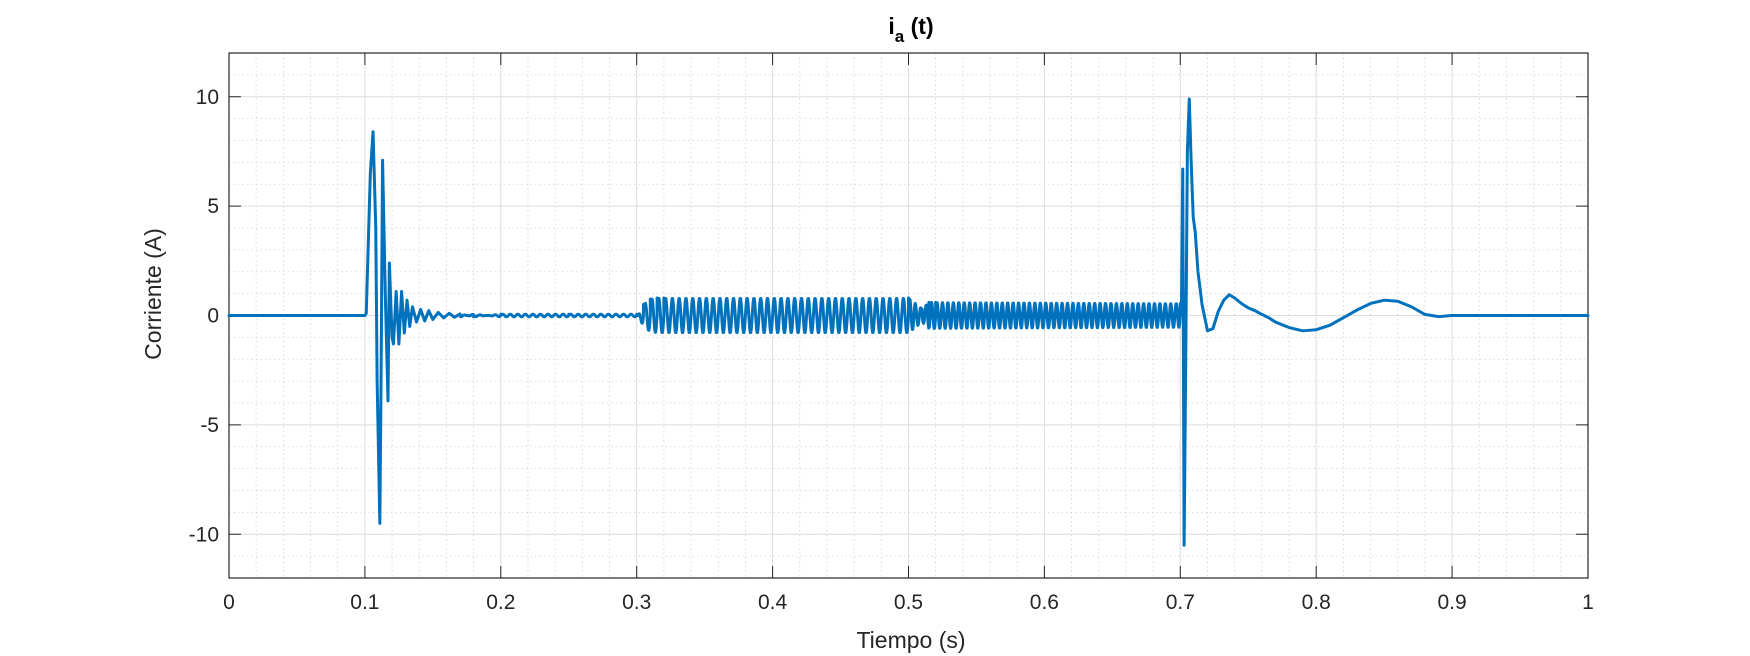 The width and height of the screenshot is (1750, 656). I want to click on chart-title: ia (t), so click(910, 29).